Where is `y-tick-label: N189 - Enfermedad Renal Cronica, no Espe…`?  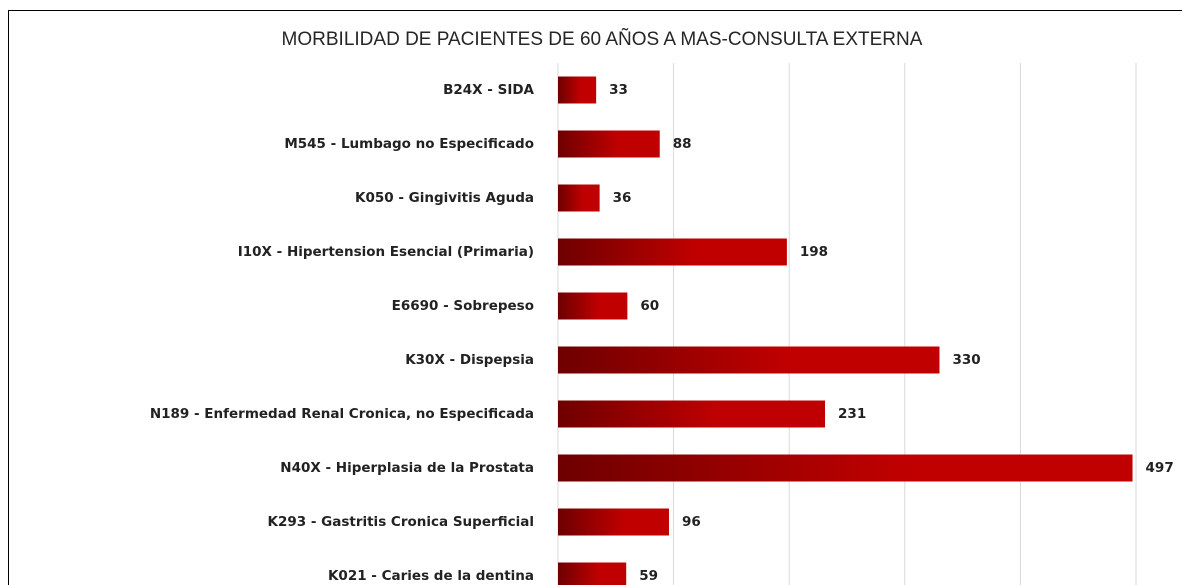
y-tick-label: N189 - Enfermedad Renal Cronica, no Espe… is located at coordinates (342, 414).